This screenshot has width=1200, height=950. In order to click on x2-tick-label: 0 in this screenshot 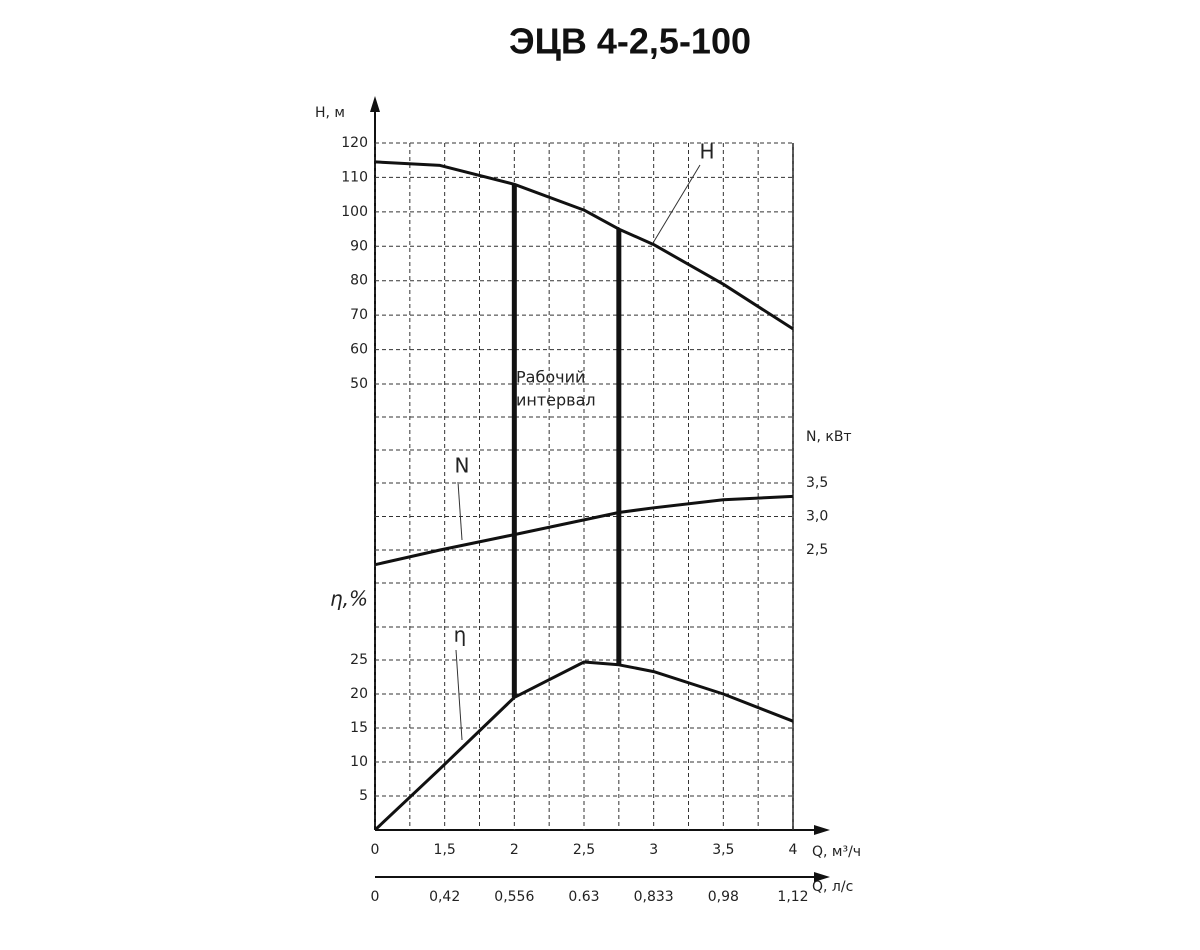, I will do `click(375, 897)`.